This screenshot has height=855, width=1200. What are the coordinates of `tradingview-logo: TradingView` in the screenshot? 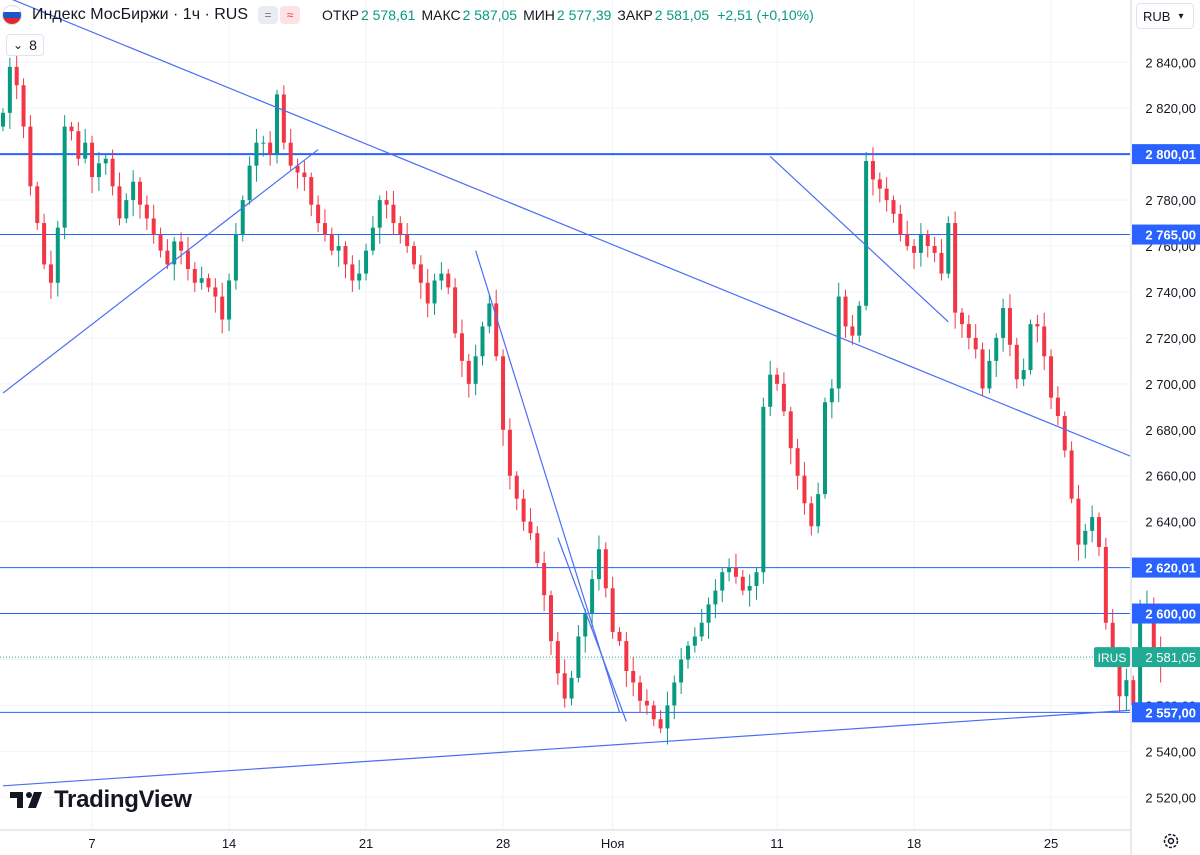 It's located at (101, 800).